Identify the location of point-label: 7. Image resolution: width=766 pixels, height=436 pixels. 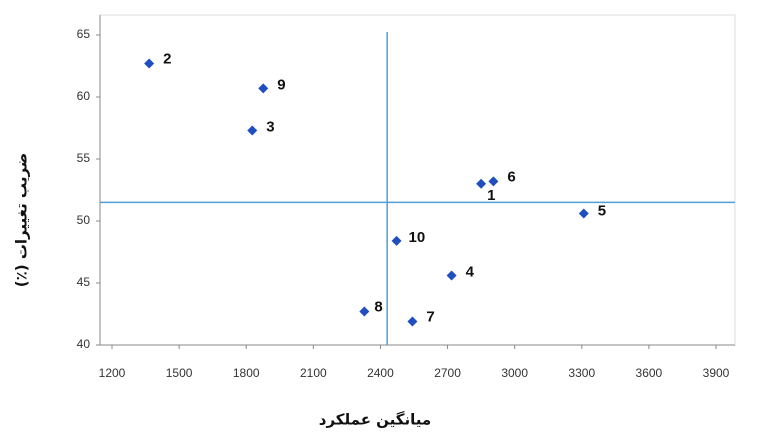
(430, 316).